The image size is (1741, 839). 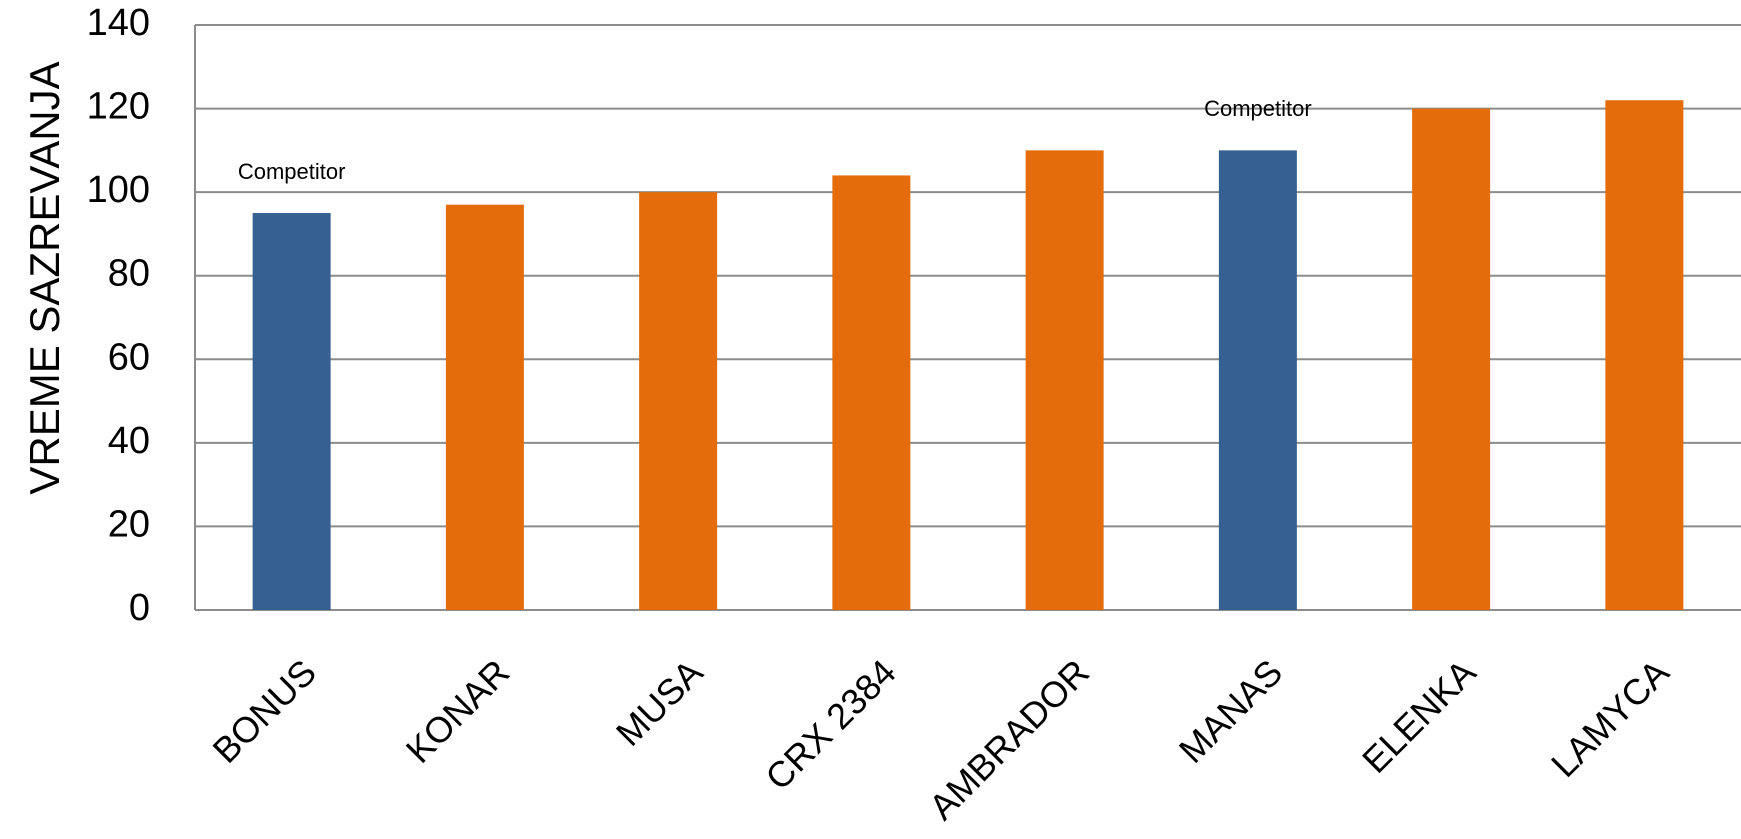 I want to click on y-tick-label: 40, so click(x=129, y=441).